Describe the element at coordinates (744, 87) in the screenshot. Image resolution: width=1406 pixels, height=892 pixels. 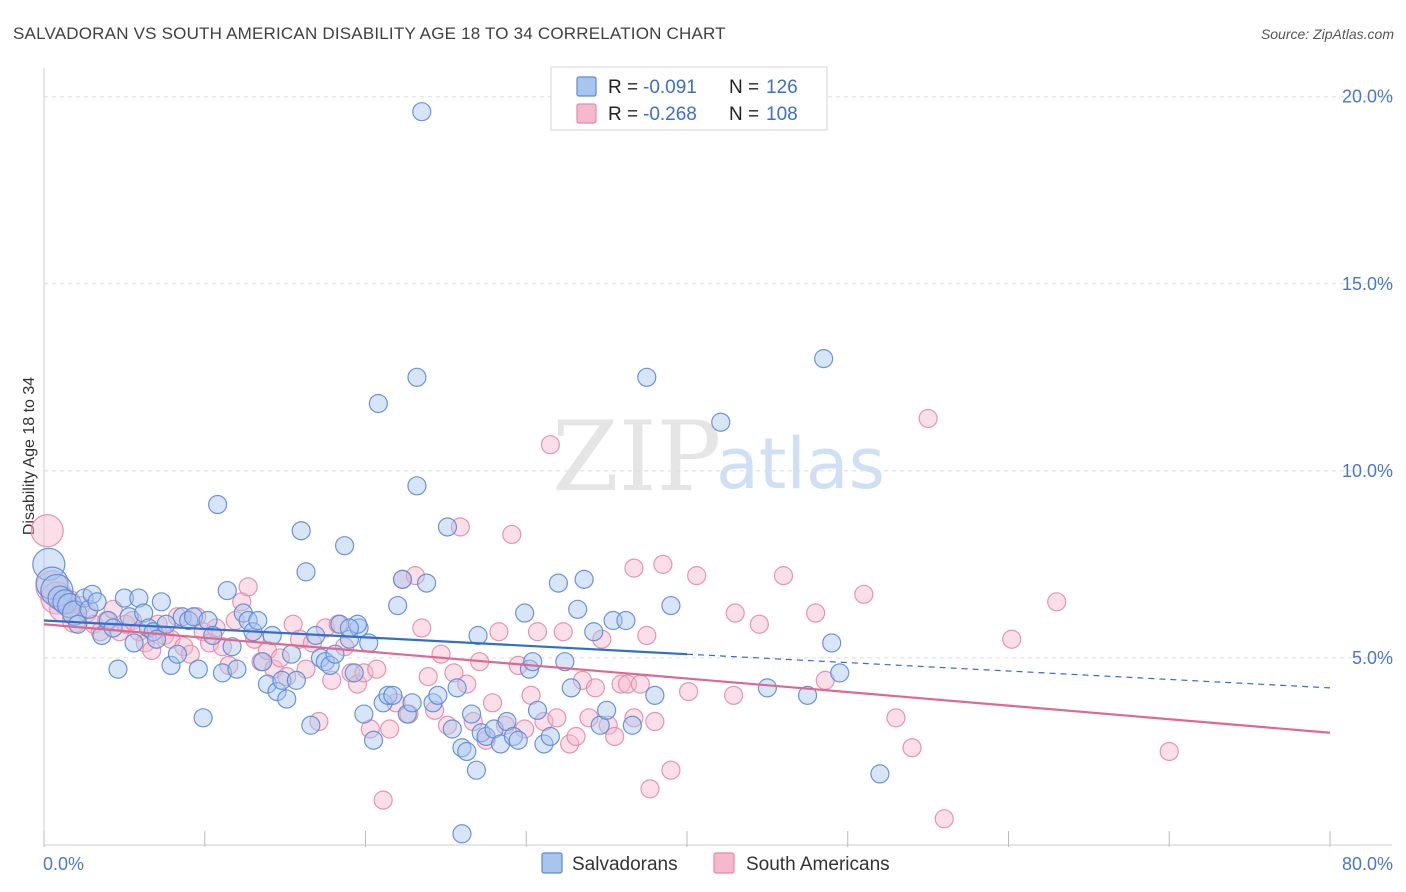
I see `legend-n-label-1: N =` at that location.